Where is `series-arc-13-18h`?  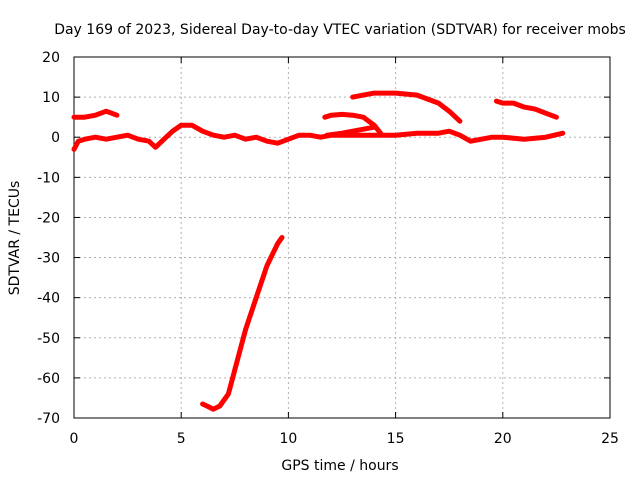 series-arc-13-18h is located at coordinates (406, 107).